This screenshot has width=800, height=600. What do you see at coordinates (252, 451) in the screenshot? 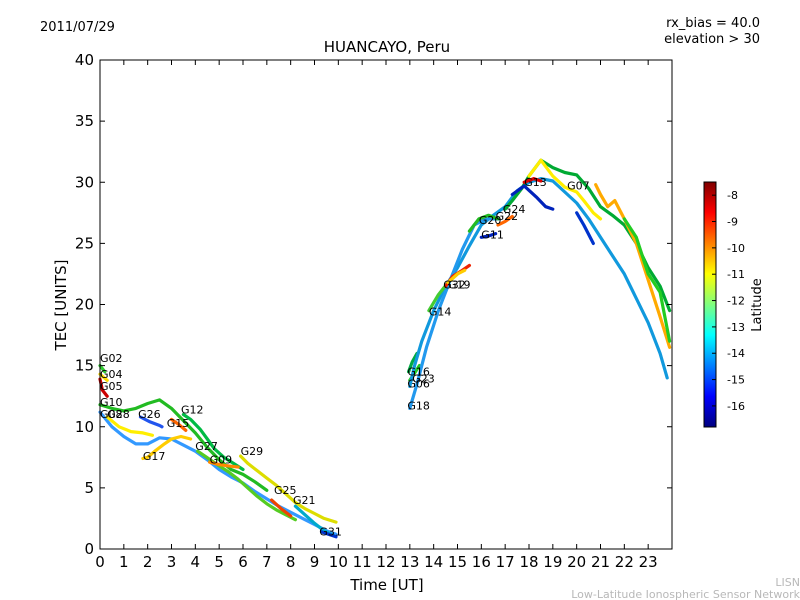
I see `series-label-g29: G29` at bounding box center [252, 451].